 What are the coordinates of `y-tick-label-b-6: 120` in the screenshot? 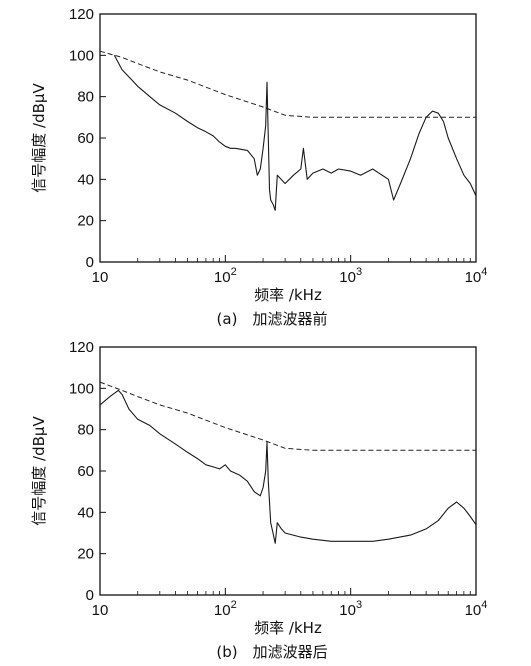 It's located at (81, 347).